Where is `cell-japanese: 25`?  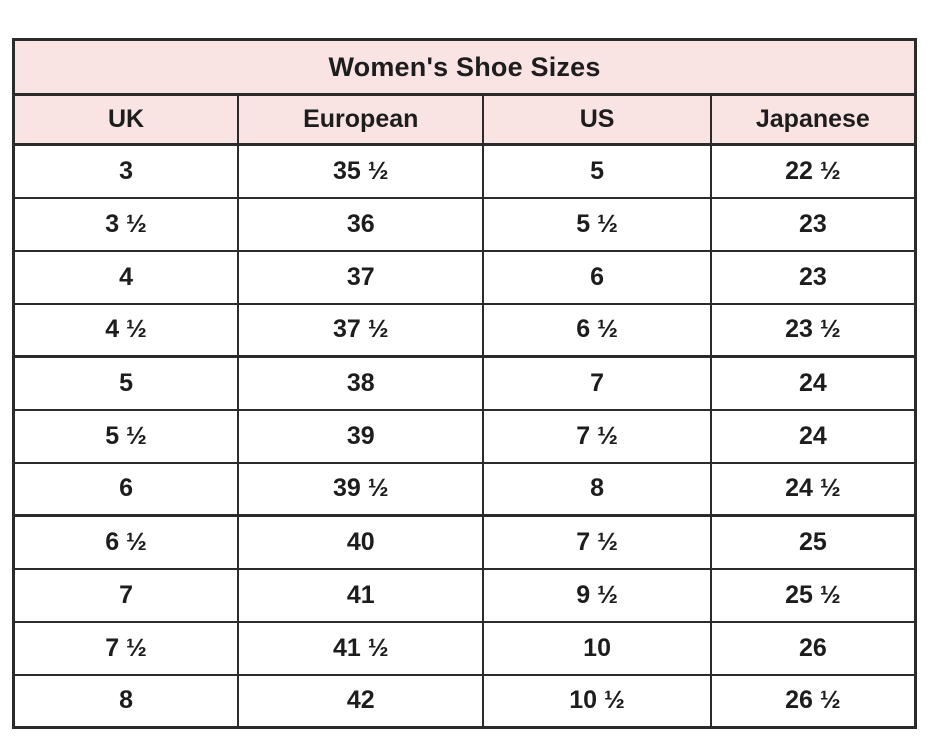 cell-japanese: 25 is located at coordinates (813, 542).